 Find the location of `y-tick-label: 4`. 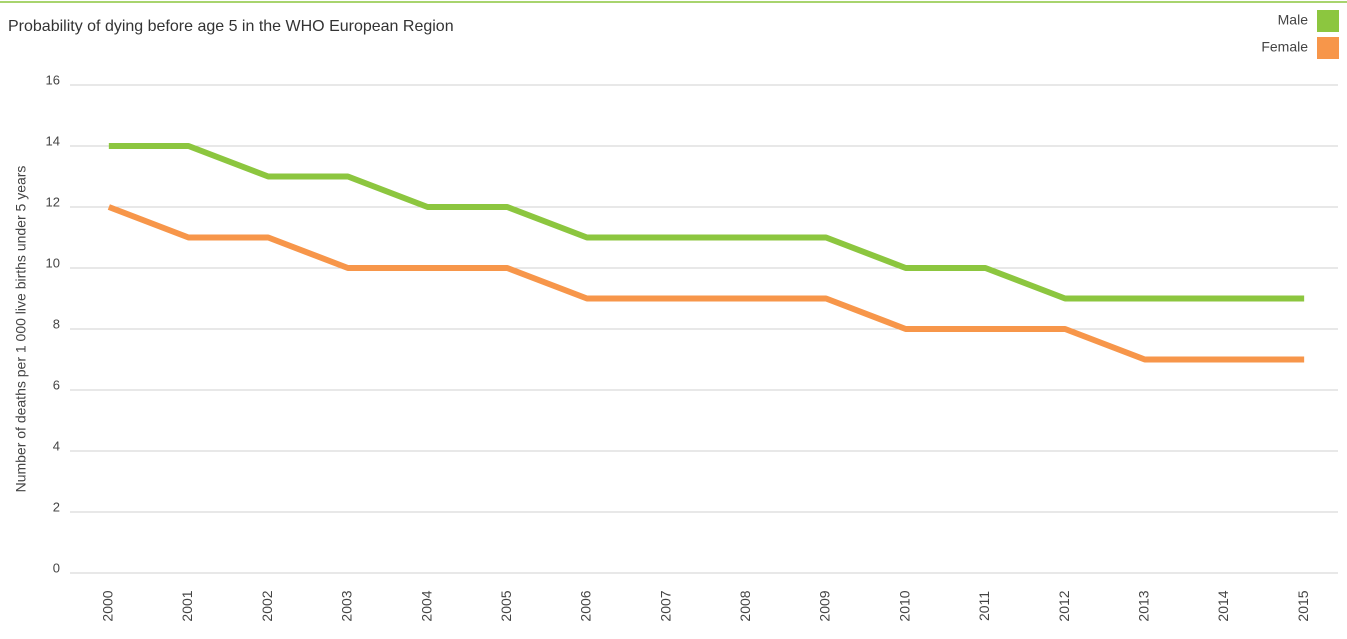

y-tick-label: 4 is located at coordinates (56, 445).